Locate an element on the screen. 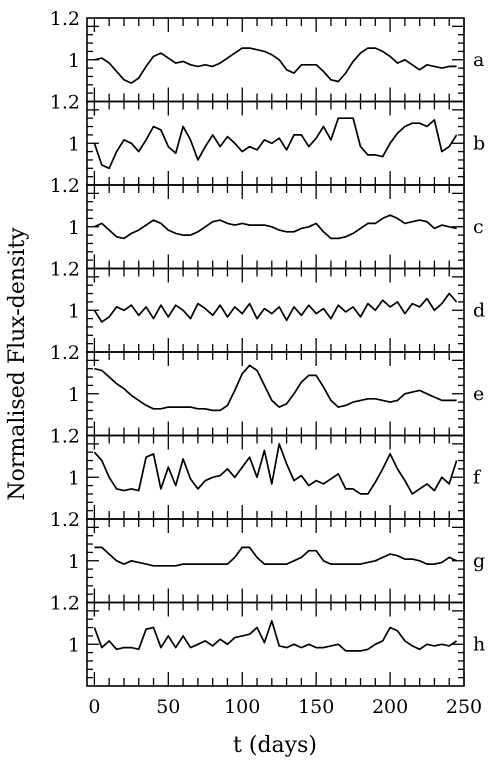 The image size is (493, 764). panel-letter: g is located at coordinates (479, 561).